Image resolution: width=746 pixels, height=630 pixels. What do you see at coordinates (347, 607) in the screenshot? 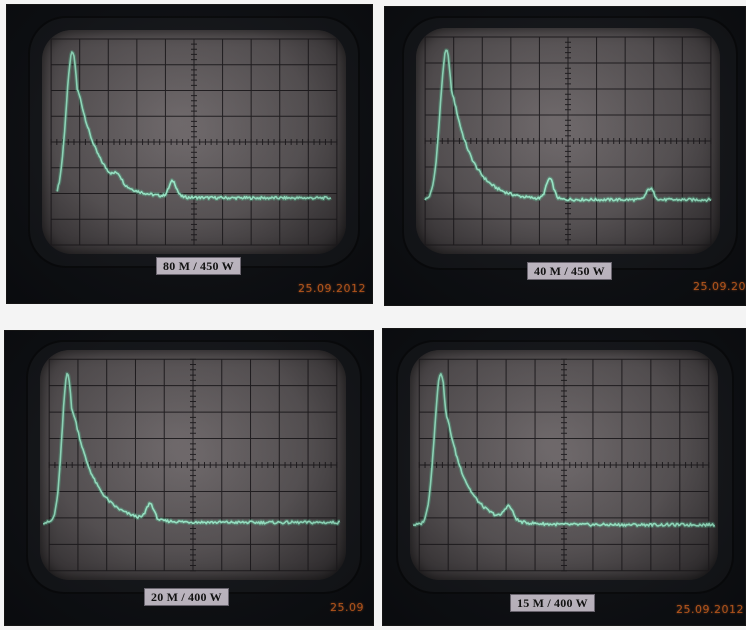
I see `date-stamp: 25.09` at bounding box center [347, 607].